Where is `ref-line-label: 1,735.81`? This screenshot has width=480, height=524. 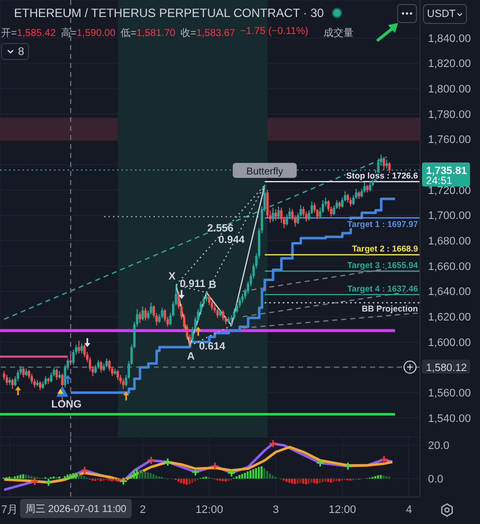 ref-line-label: 1,735.81 is located at coordinates (447, 170).